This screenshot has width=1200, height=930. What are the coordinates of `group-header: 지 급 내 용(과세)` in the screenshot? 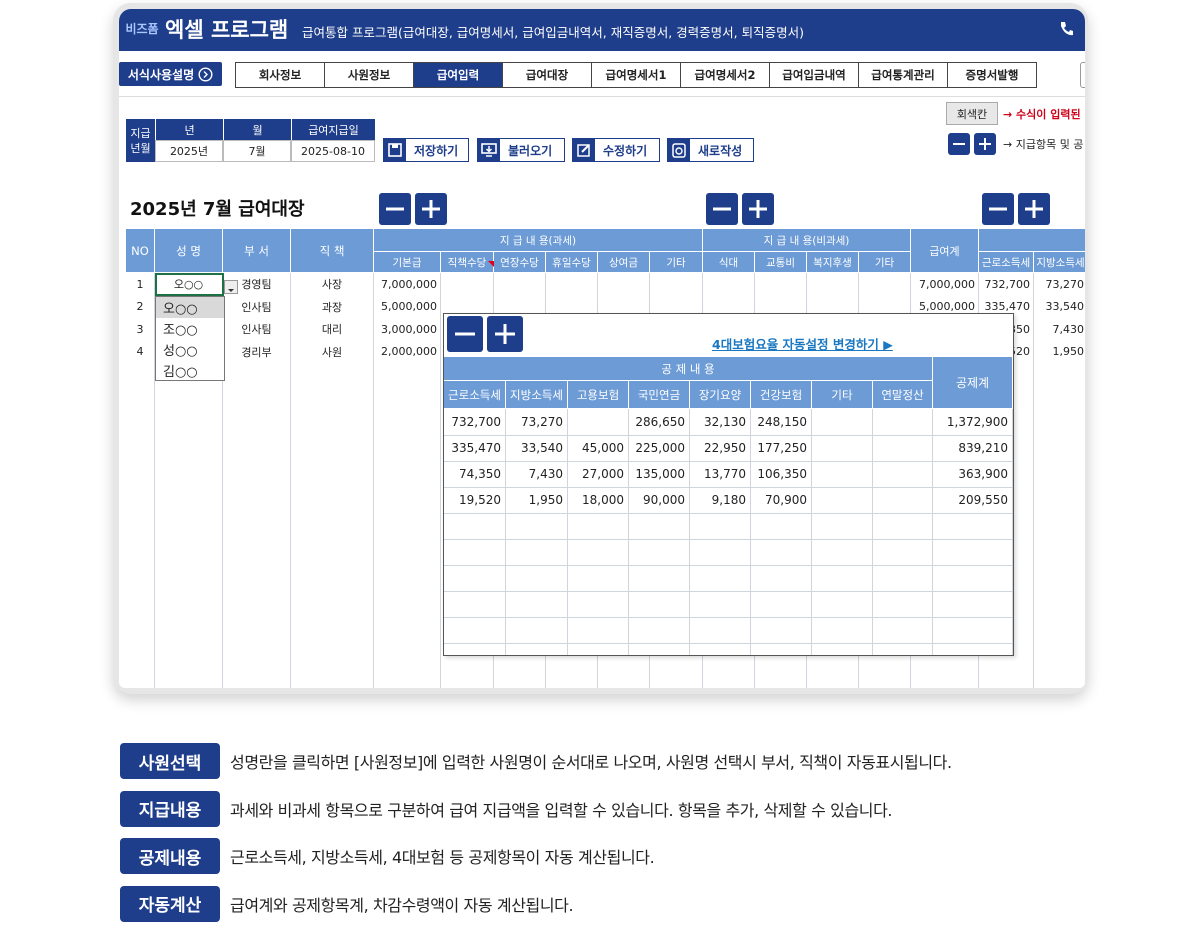 It's located at (538, 240).